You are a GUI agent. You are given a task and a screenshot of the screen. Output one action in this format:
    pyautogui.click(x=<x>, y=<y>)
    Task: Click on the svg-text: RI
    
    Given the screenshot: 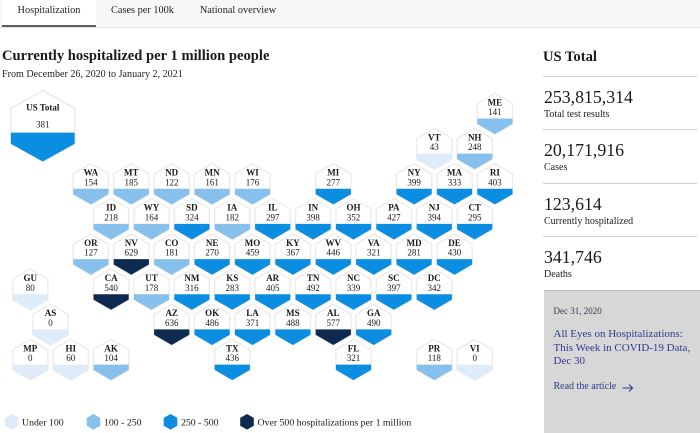 What is the action you would take?
    pyautogui.click(x=495, y=173)
    